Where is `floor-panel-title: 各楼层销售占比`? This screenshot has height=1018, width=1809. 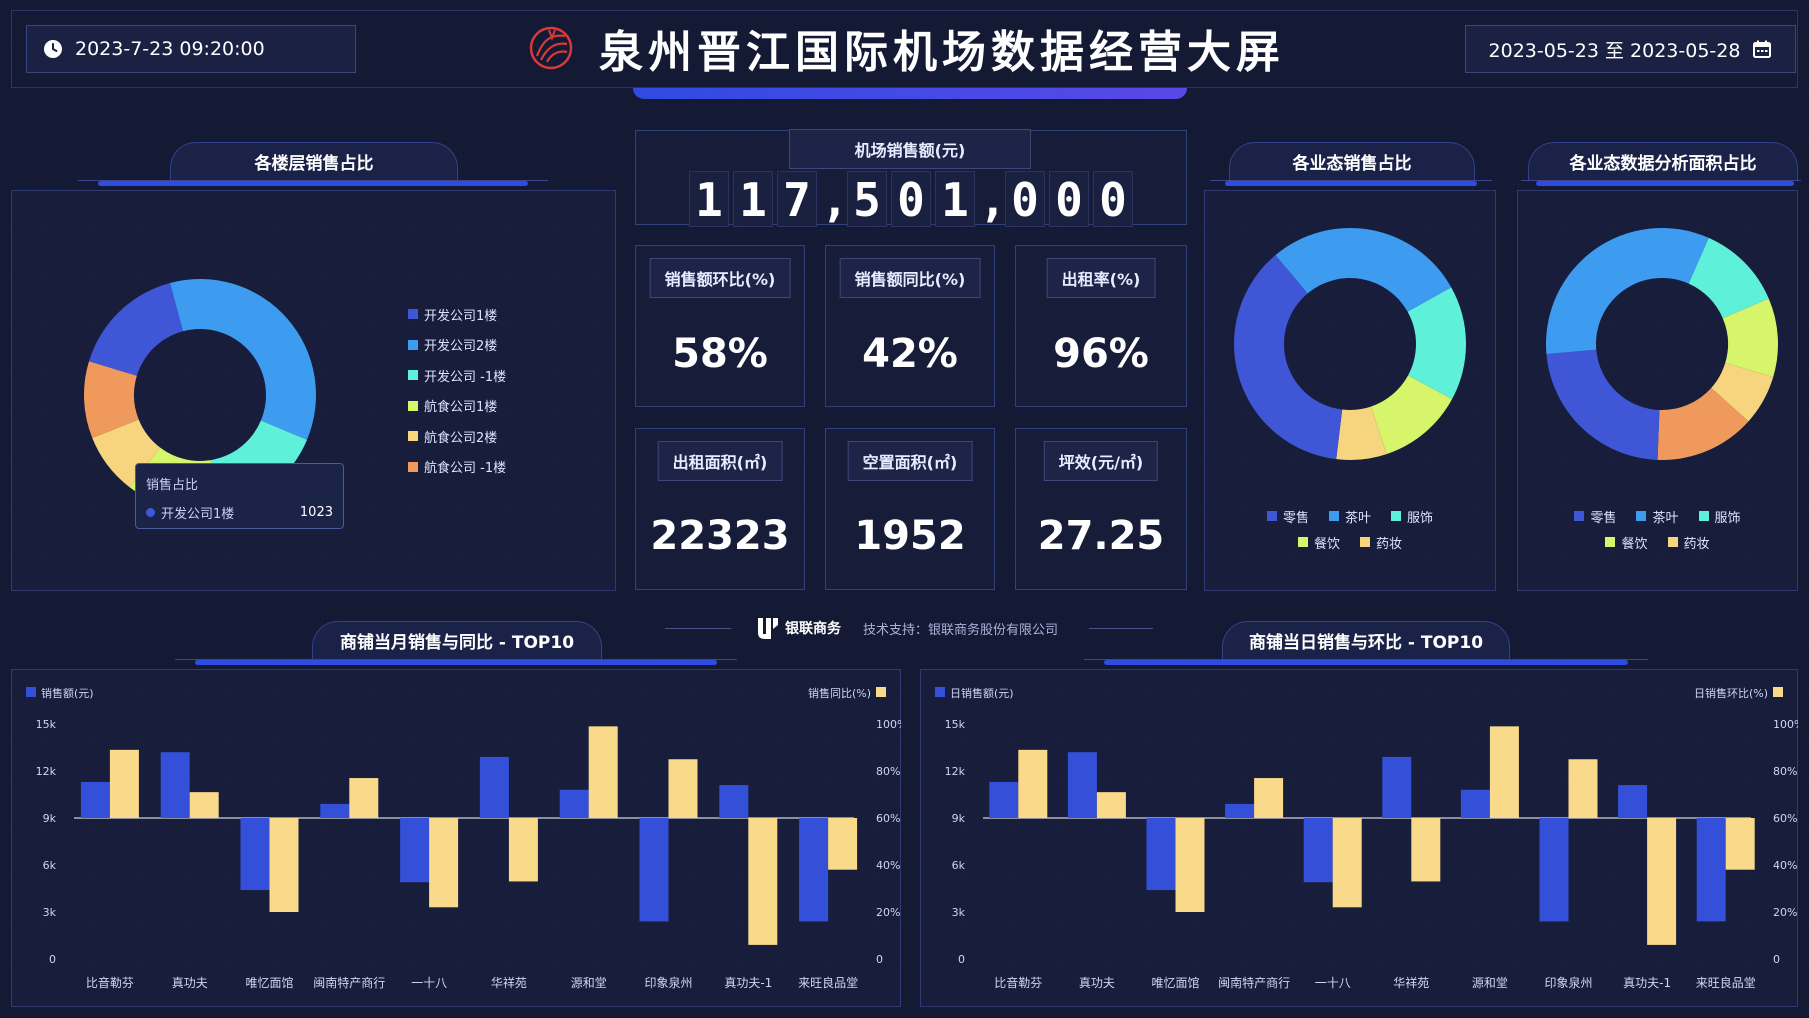 floor-panel-title: 各楼层销售占比 is located at coordinates (314, 161).